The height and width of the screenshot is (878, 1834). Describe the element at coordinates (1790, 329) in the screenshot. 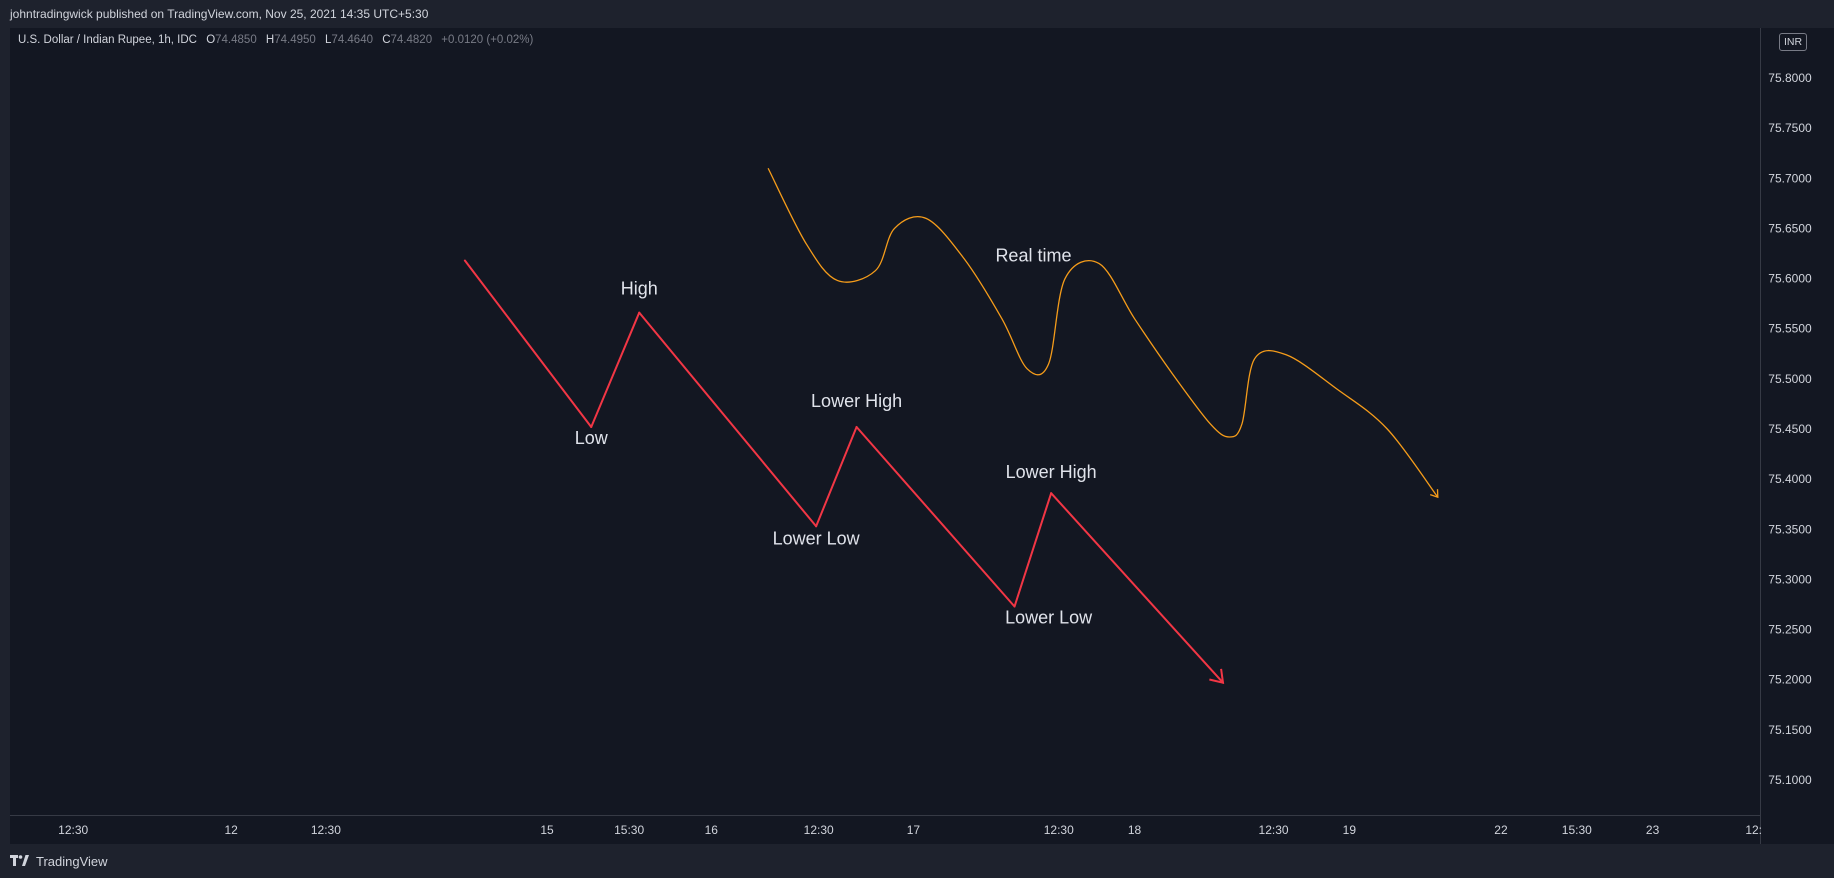

I see `price-tick-label: 75.5500` at that location.